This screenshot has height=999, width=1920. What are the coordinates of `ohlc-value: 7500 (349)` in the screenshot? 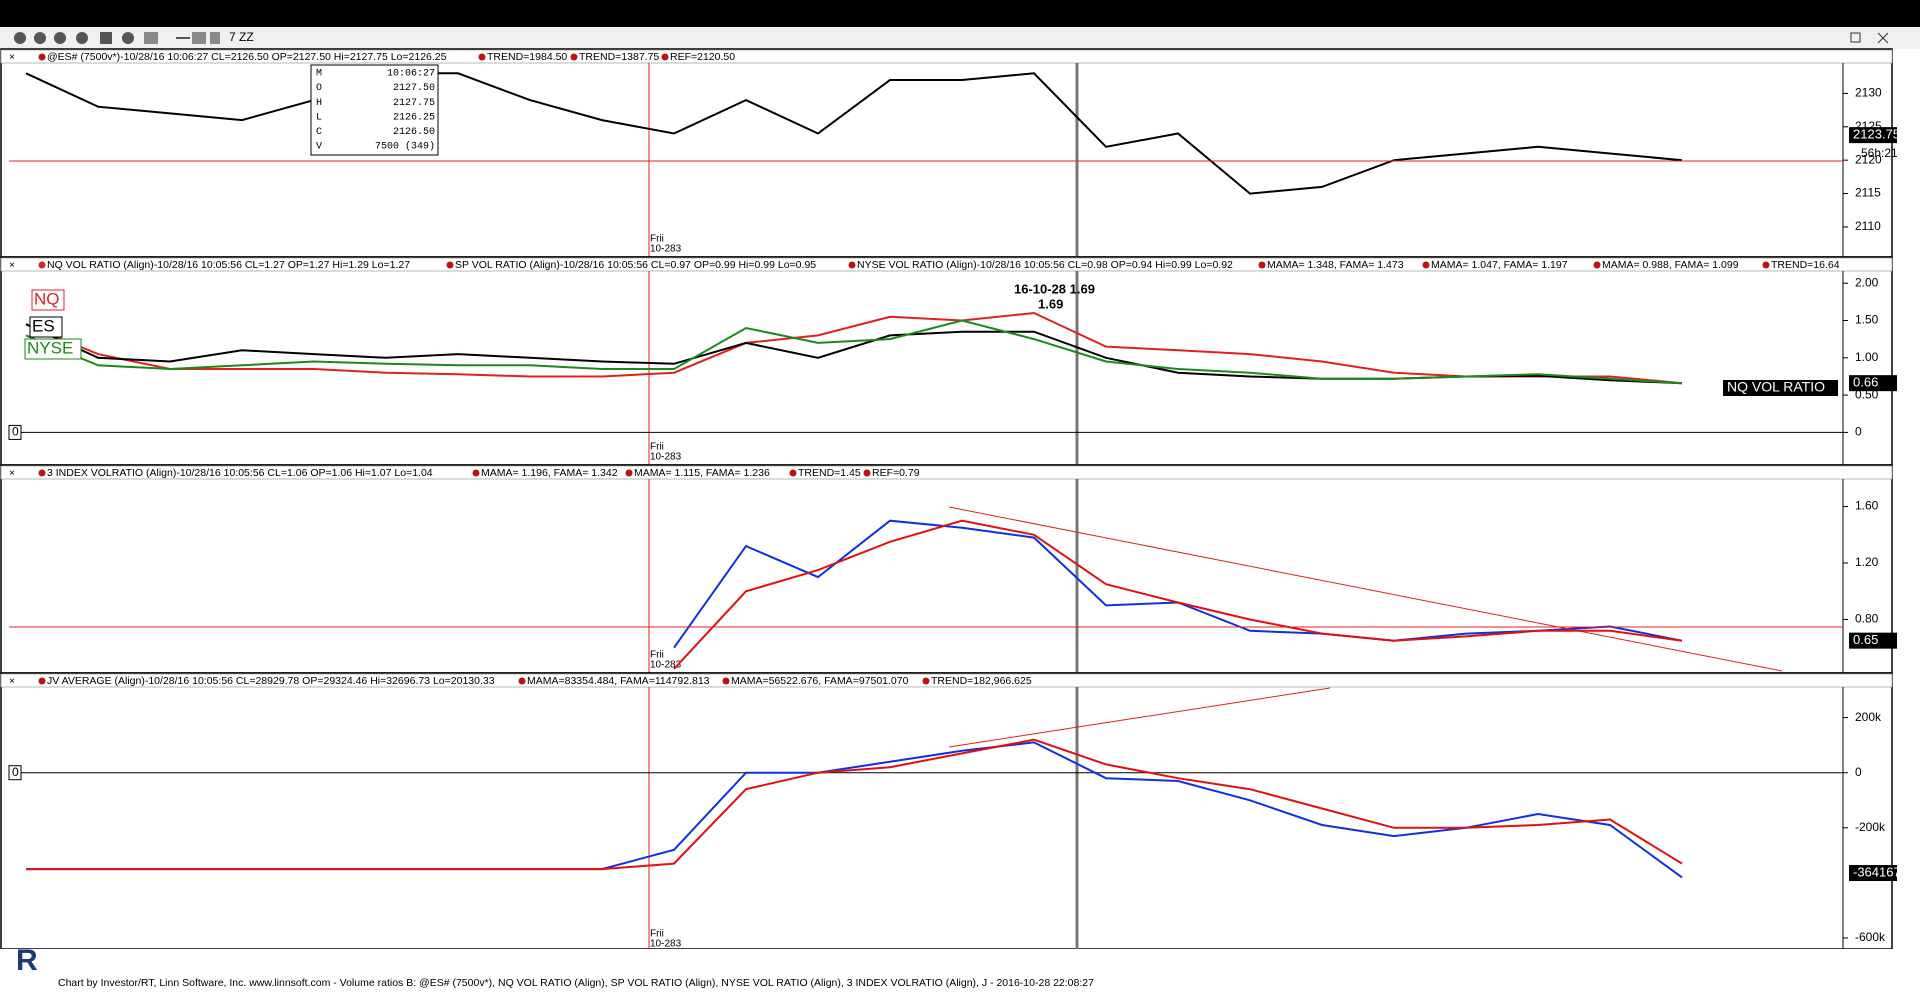 It's located at (405, 147).